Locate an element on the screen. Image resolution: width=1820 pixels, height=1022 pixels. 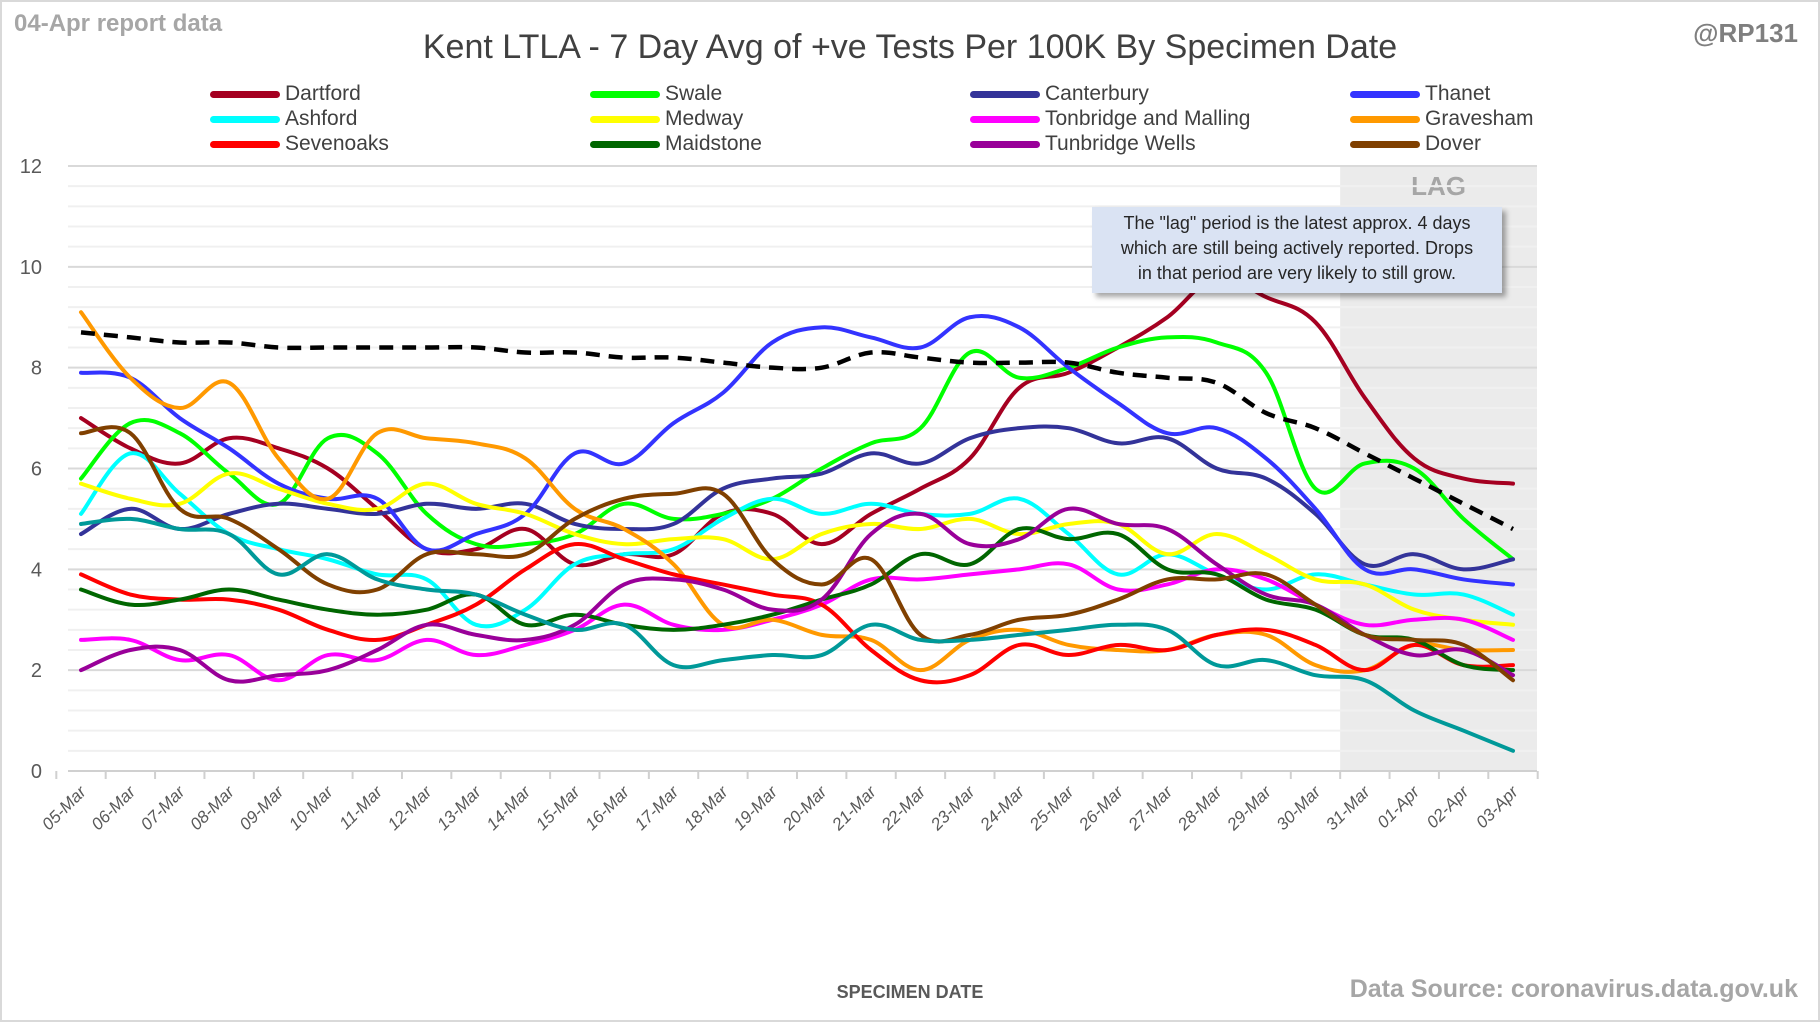
x-tick-label: 20-Mar is located at coordinates (804, 807).